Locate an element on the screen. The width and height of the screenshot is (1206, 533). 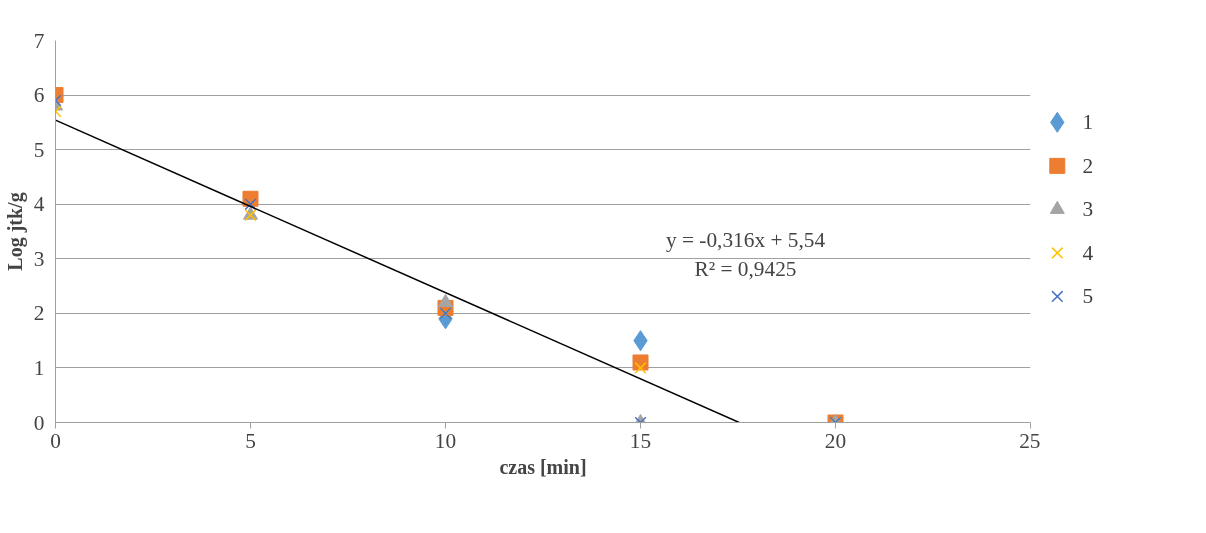
x-tick-label: 10 is located at coordinates (445, 440).